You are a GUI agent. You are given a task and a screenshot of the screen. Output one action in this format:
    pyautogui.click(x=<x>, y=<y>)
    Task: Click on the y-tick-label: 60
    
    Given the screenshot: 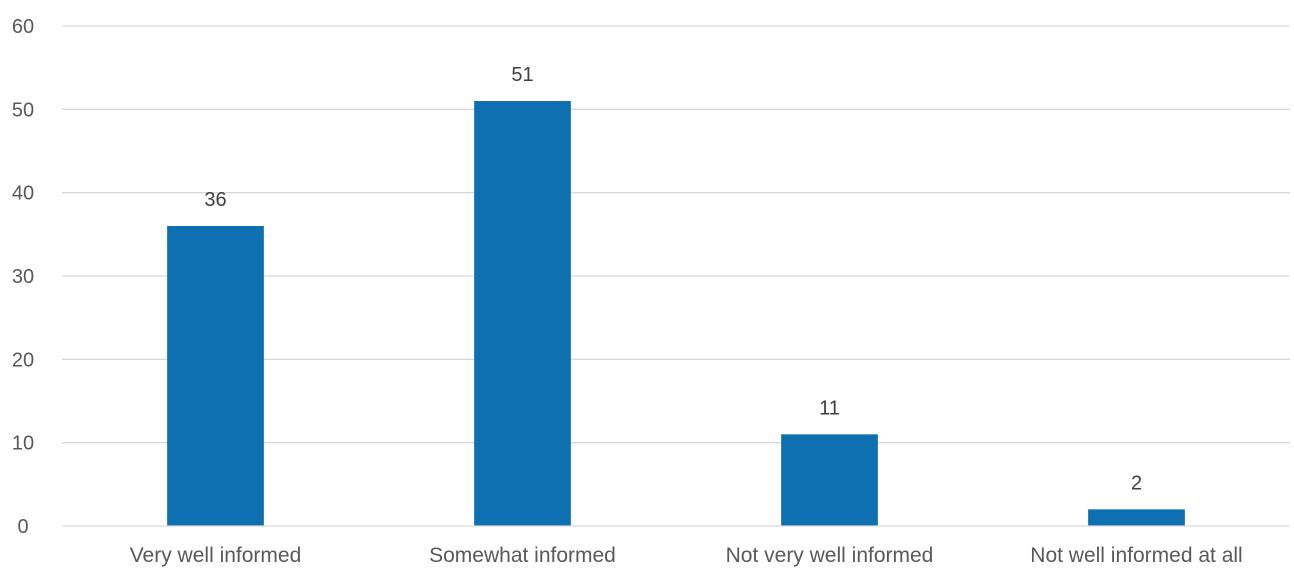 What is the action you would take?
    pyautogui.click(x=23, y=27)
    